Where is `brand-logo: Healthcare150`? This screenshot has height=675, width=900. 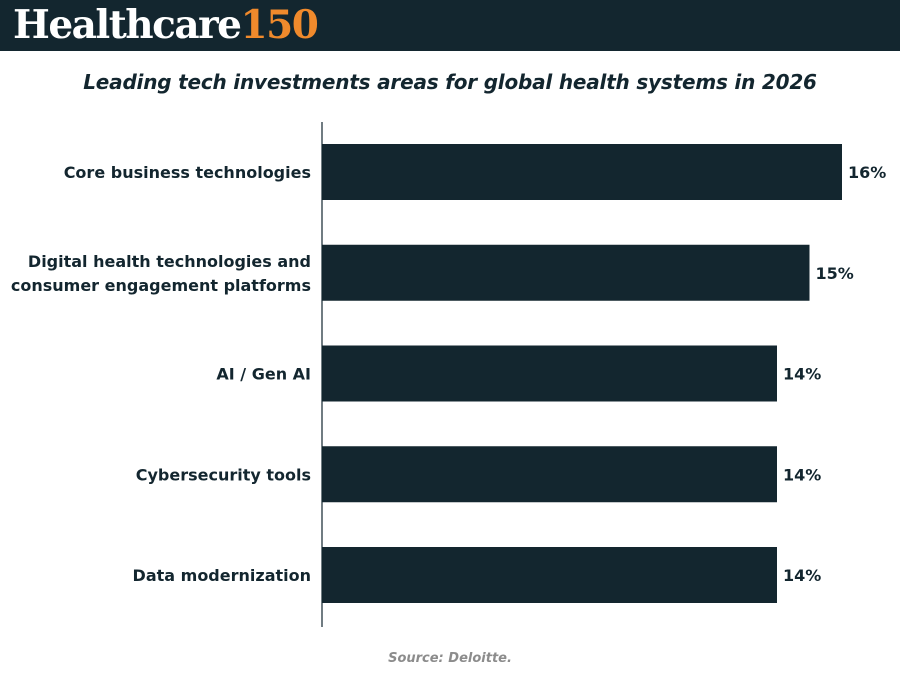
brand-logo: Healthcare150 is located at coordinates (166, 25).